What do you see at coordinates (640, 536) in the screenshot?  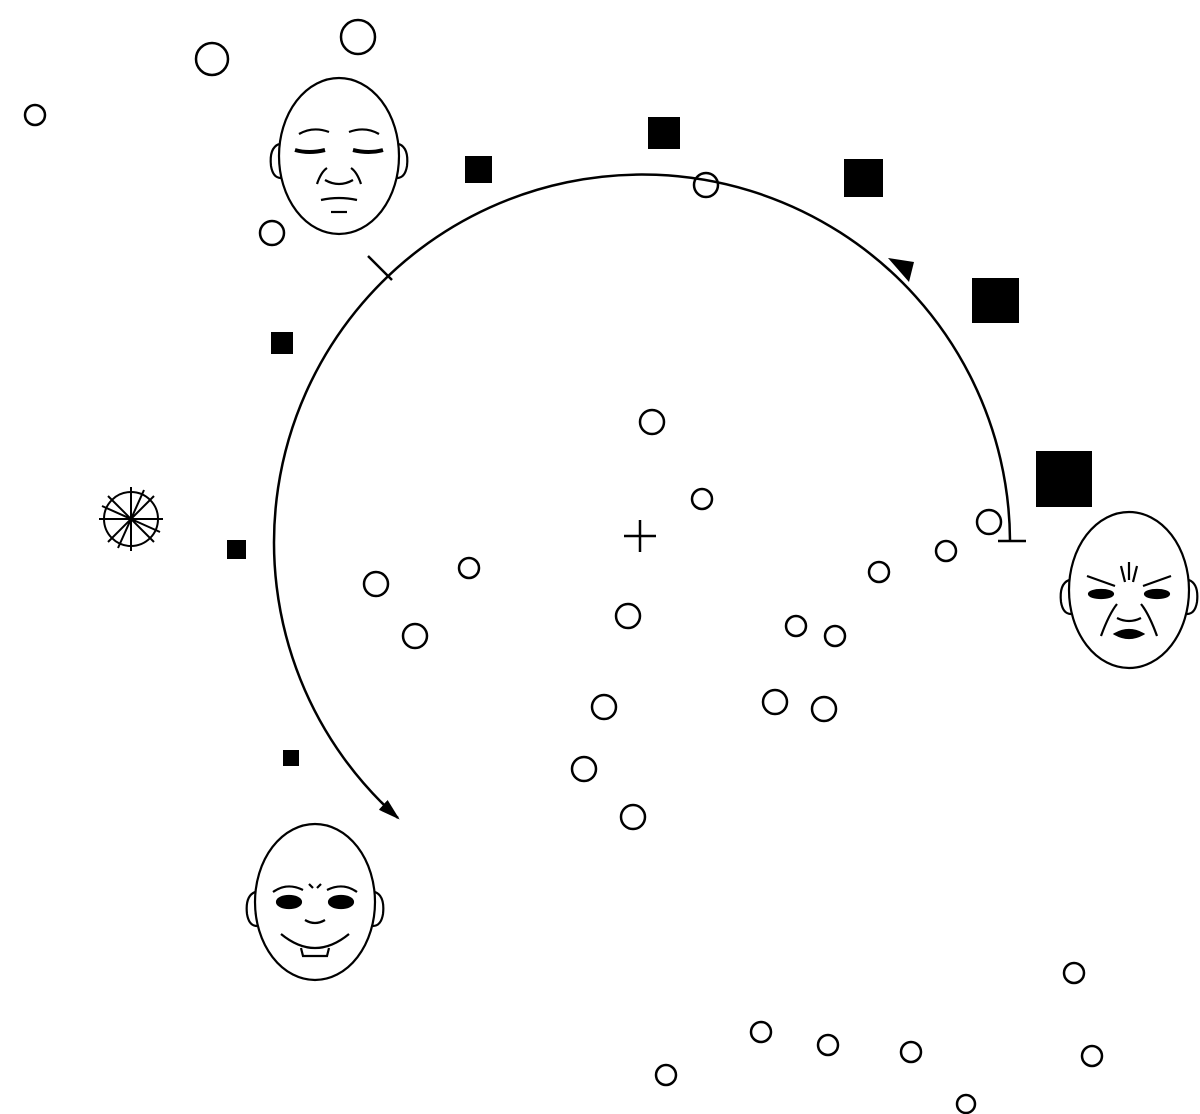 I see `center-plus-icon` at bounding box center [640, 536].